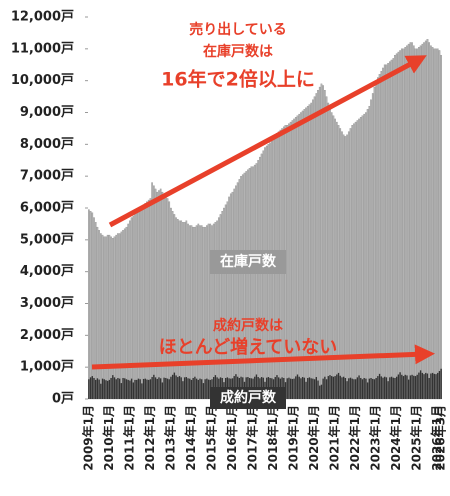  What do you see at coordinates (334, 438) in the screenshot?
I see `x-tick-label: 2021年1月` at bounding box center [334, 438].